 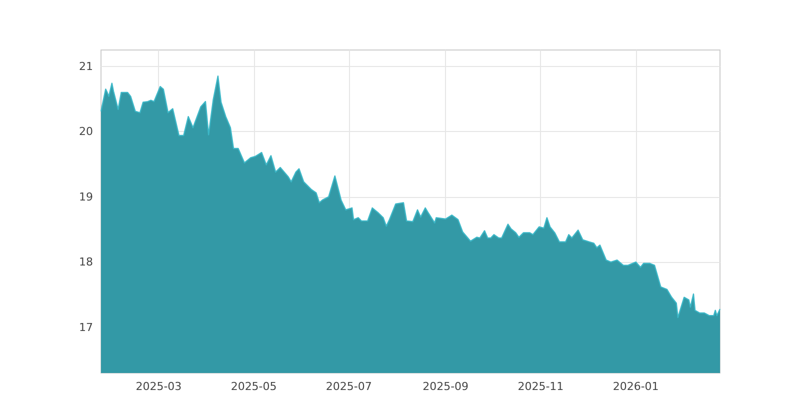 What do you see at coordinates (253, 386) in the screenshot?
I see `x-tick-label: 2025-05` at bounding box center [253, 386].